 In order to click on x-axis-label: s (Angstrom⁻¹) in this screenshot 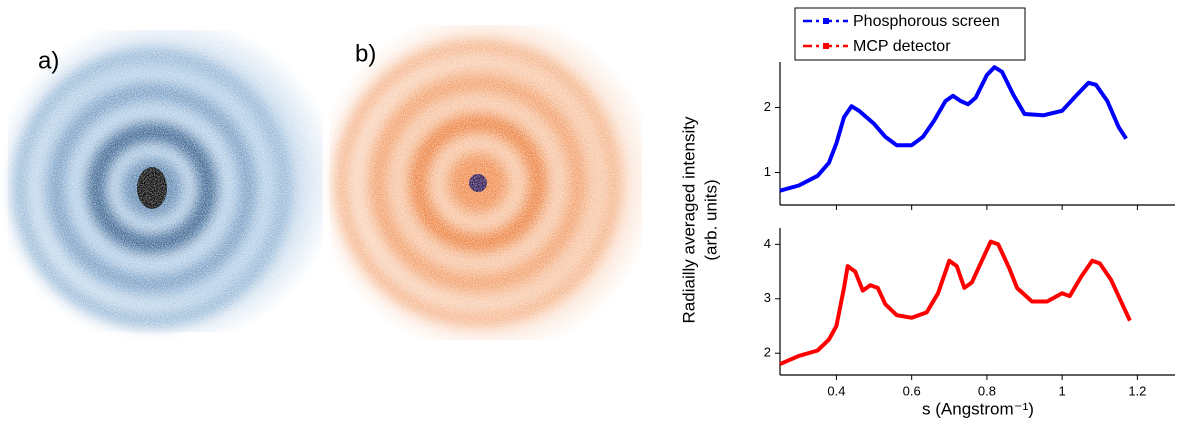, I will do `click(978, 408)`.